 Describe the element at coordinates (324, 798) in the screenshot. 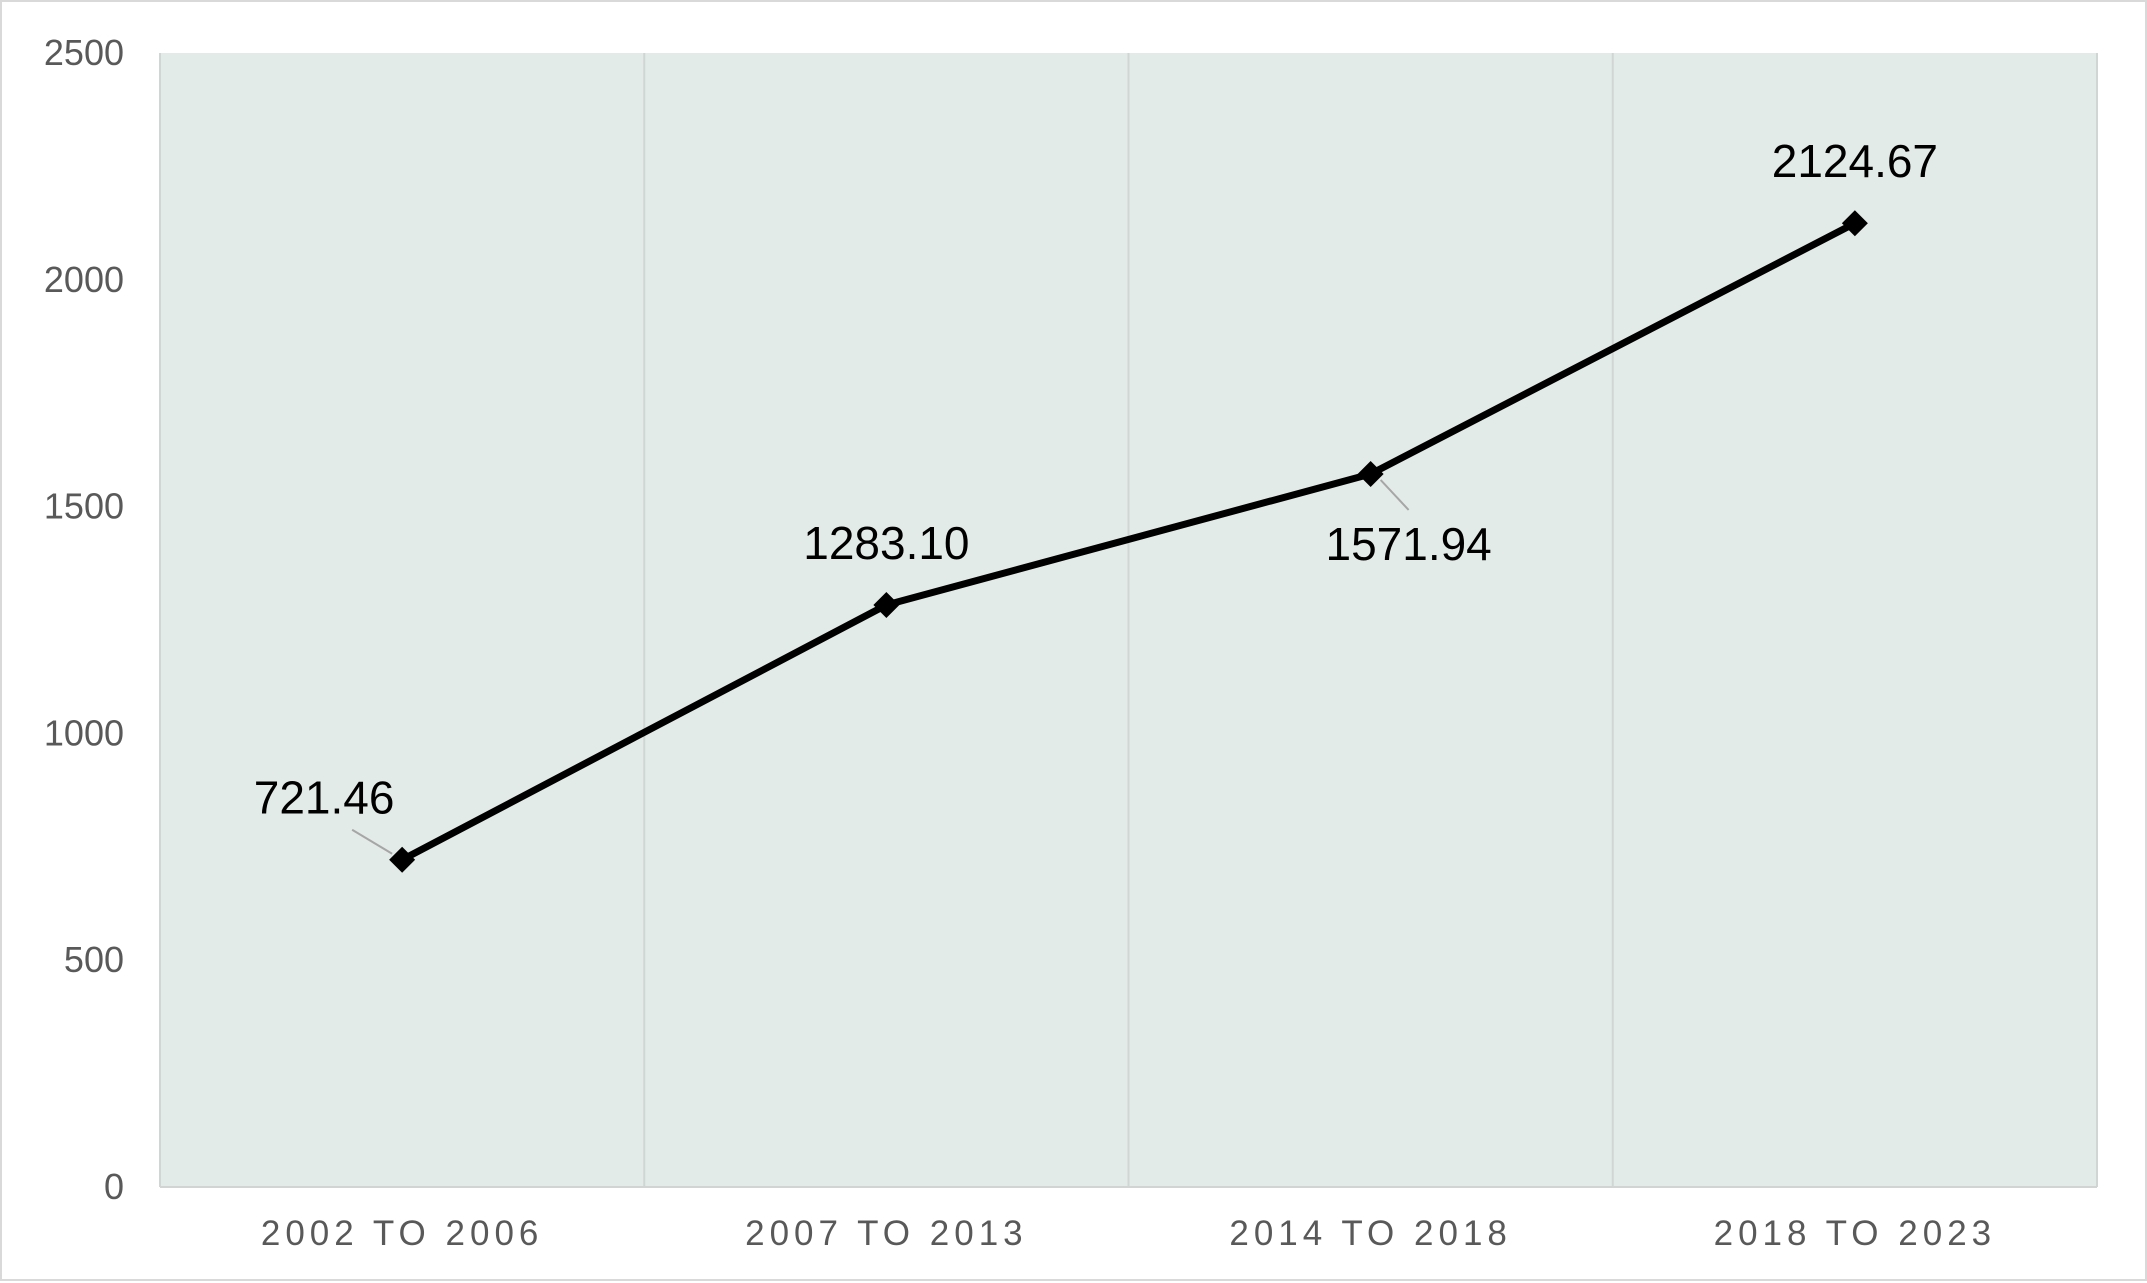

I see `data-label: 721.46` at that location.